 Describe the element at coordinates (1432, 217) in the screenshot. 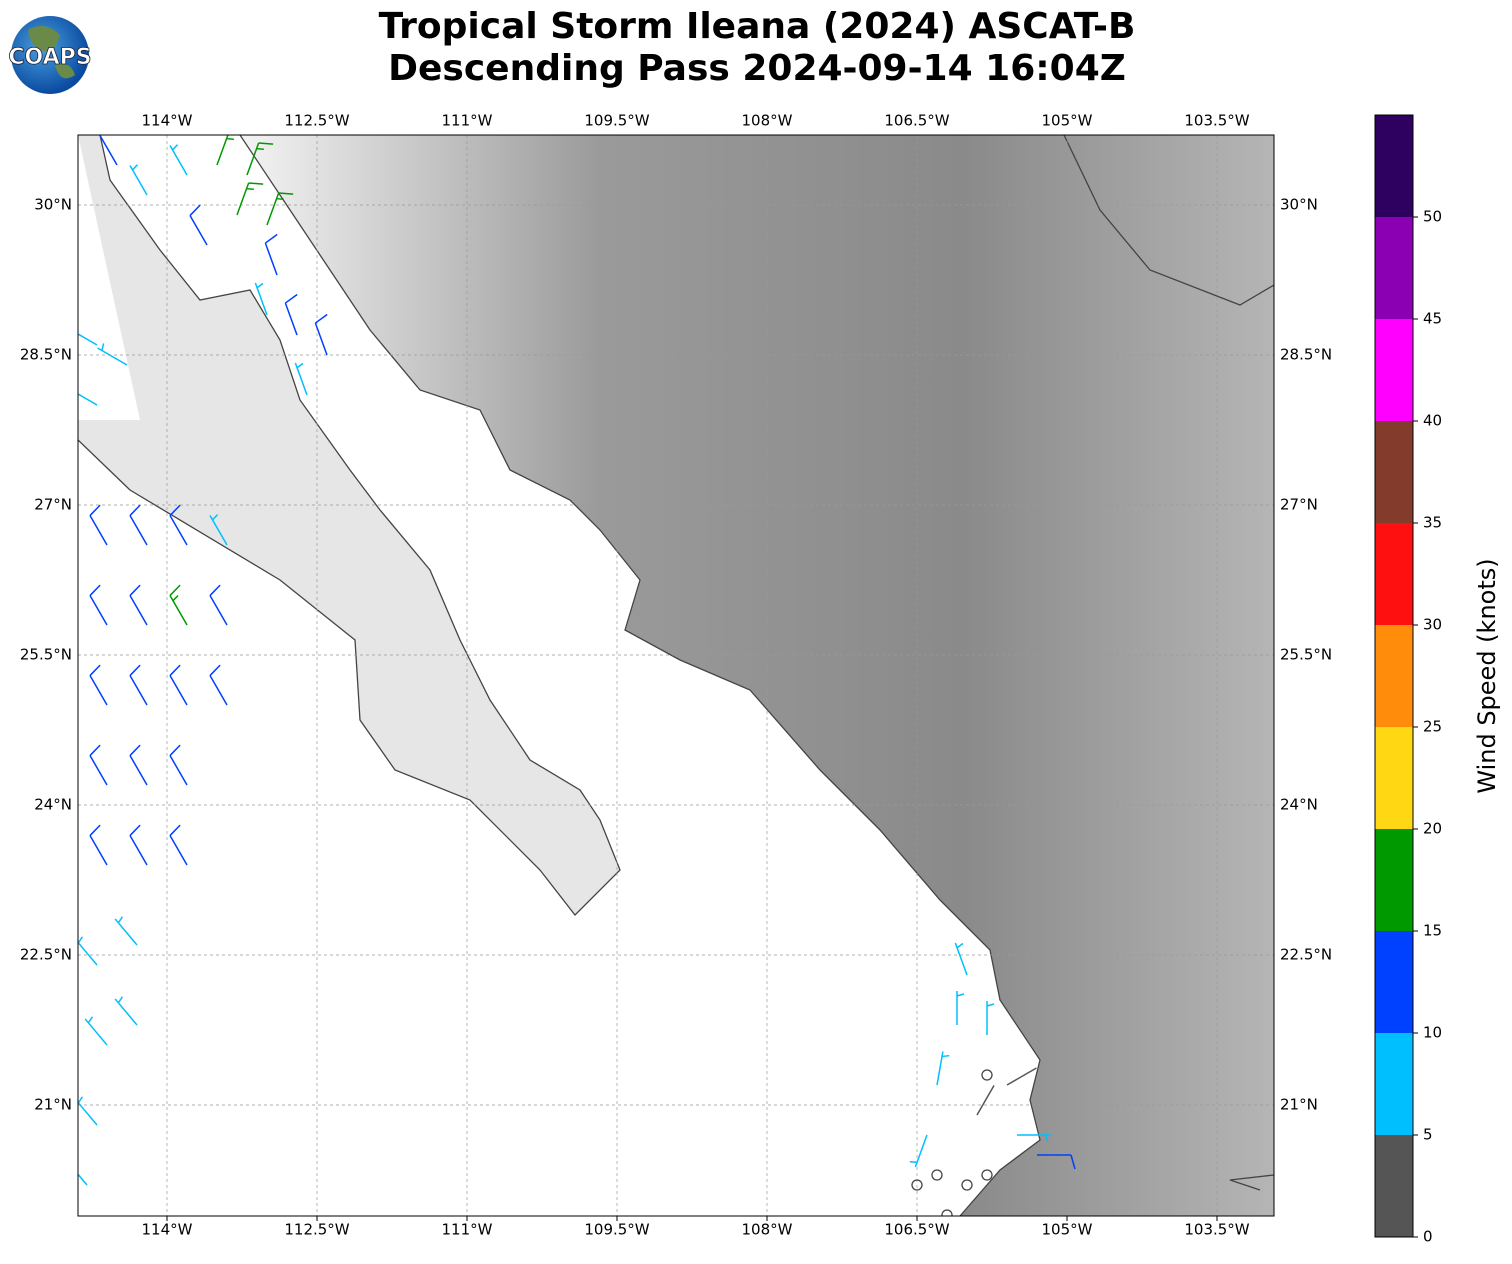

I see `colorbar-tick-label: 50` at that location.